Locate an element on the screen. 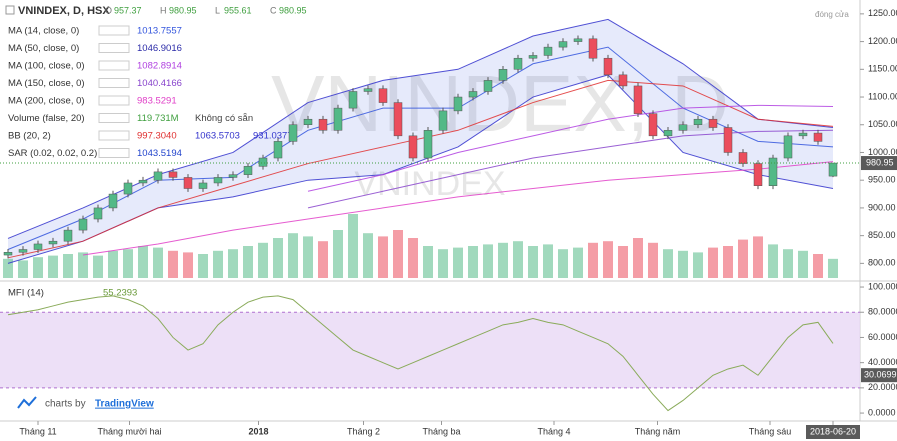 The width and height of the screenshot is (897, 441). close-note: đóng cửa is located at coordinates (832, 14).